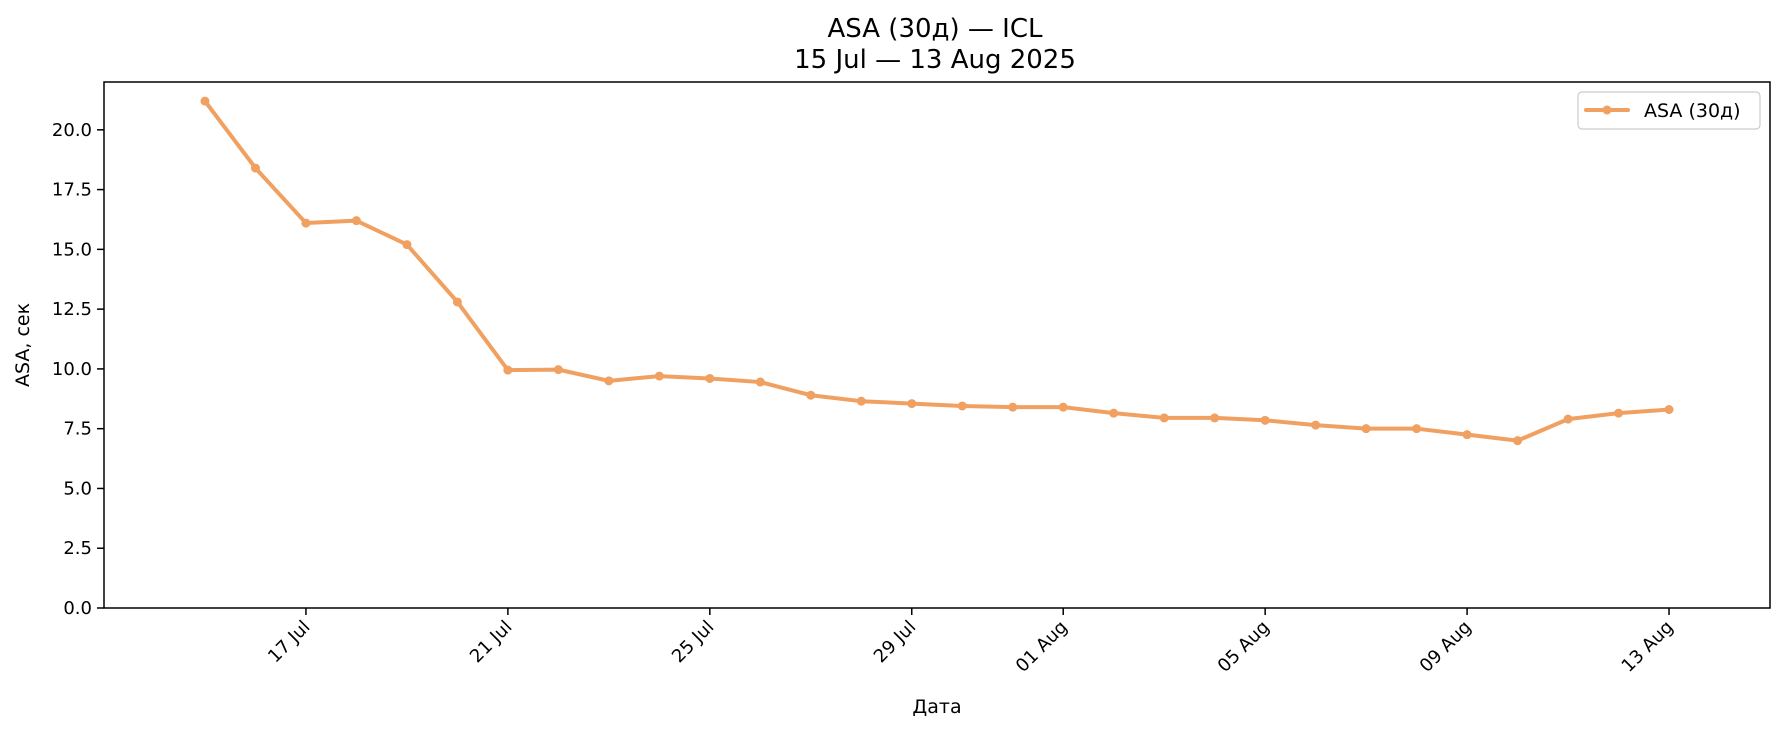 The image size is (1784, 732). What do you see at coordinates (935, 29) in the screenshot?
I see `chart-title: ASA (30д) — ICL` at bounding box center [935, 29].